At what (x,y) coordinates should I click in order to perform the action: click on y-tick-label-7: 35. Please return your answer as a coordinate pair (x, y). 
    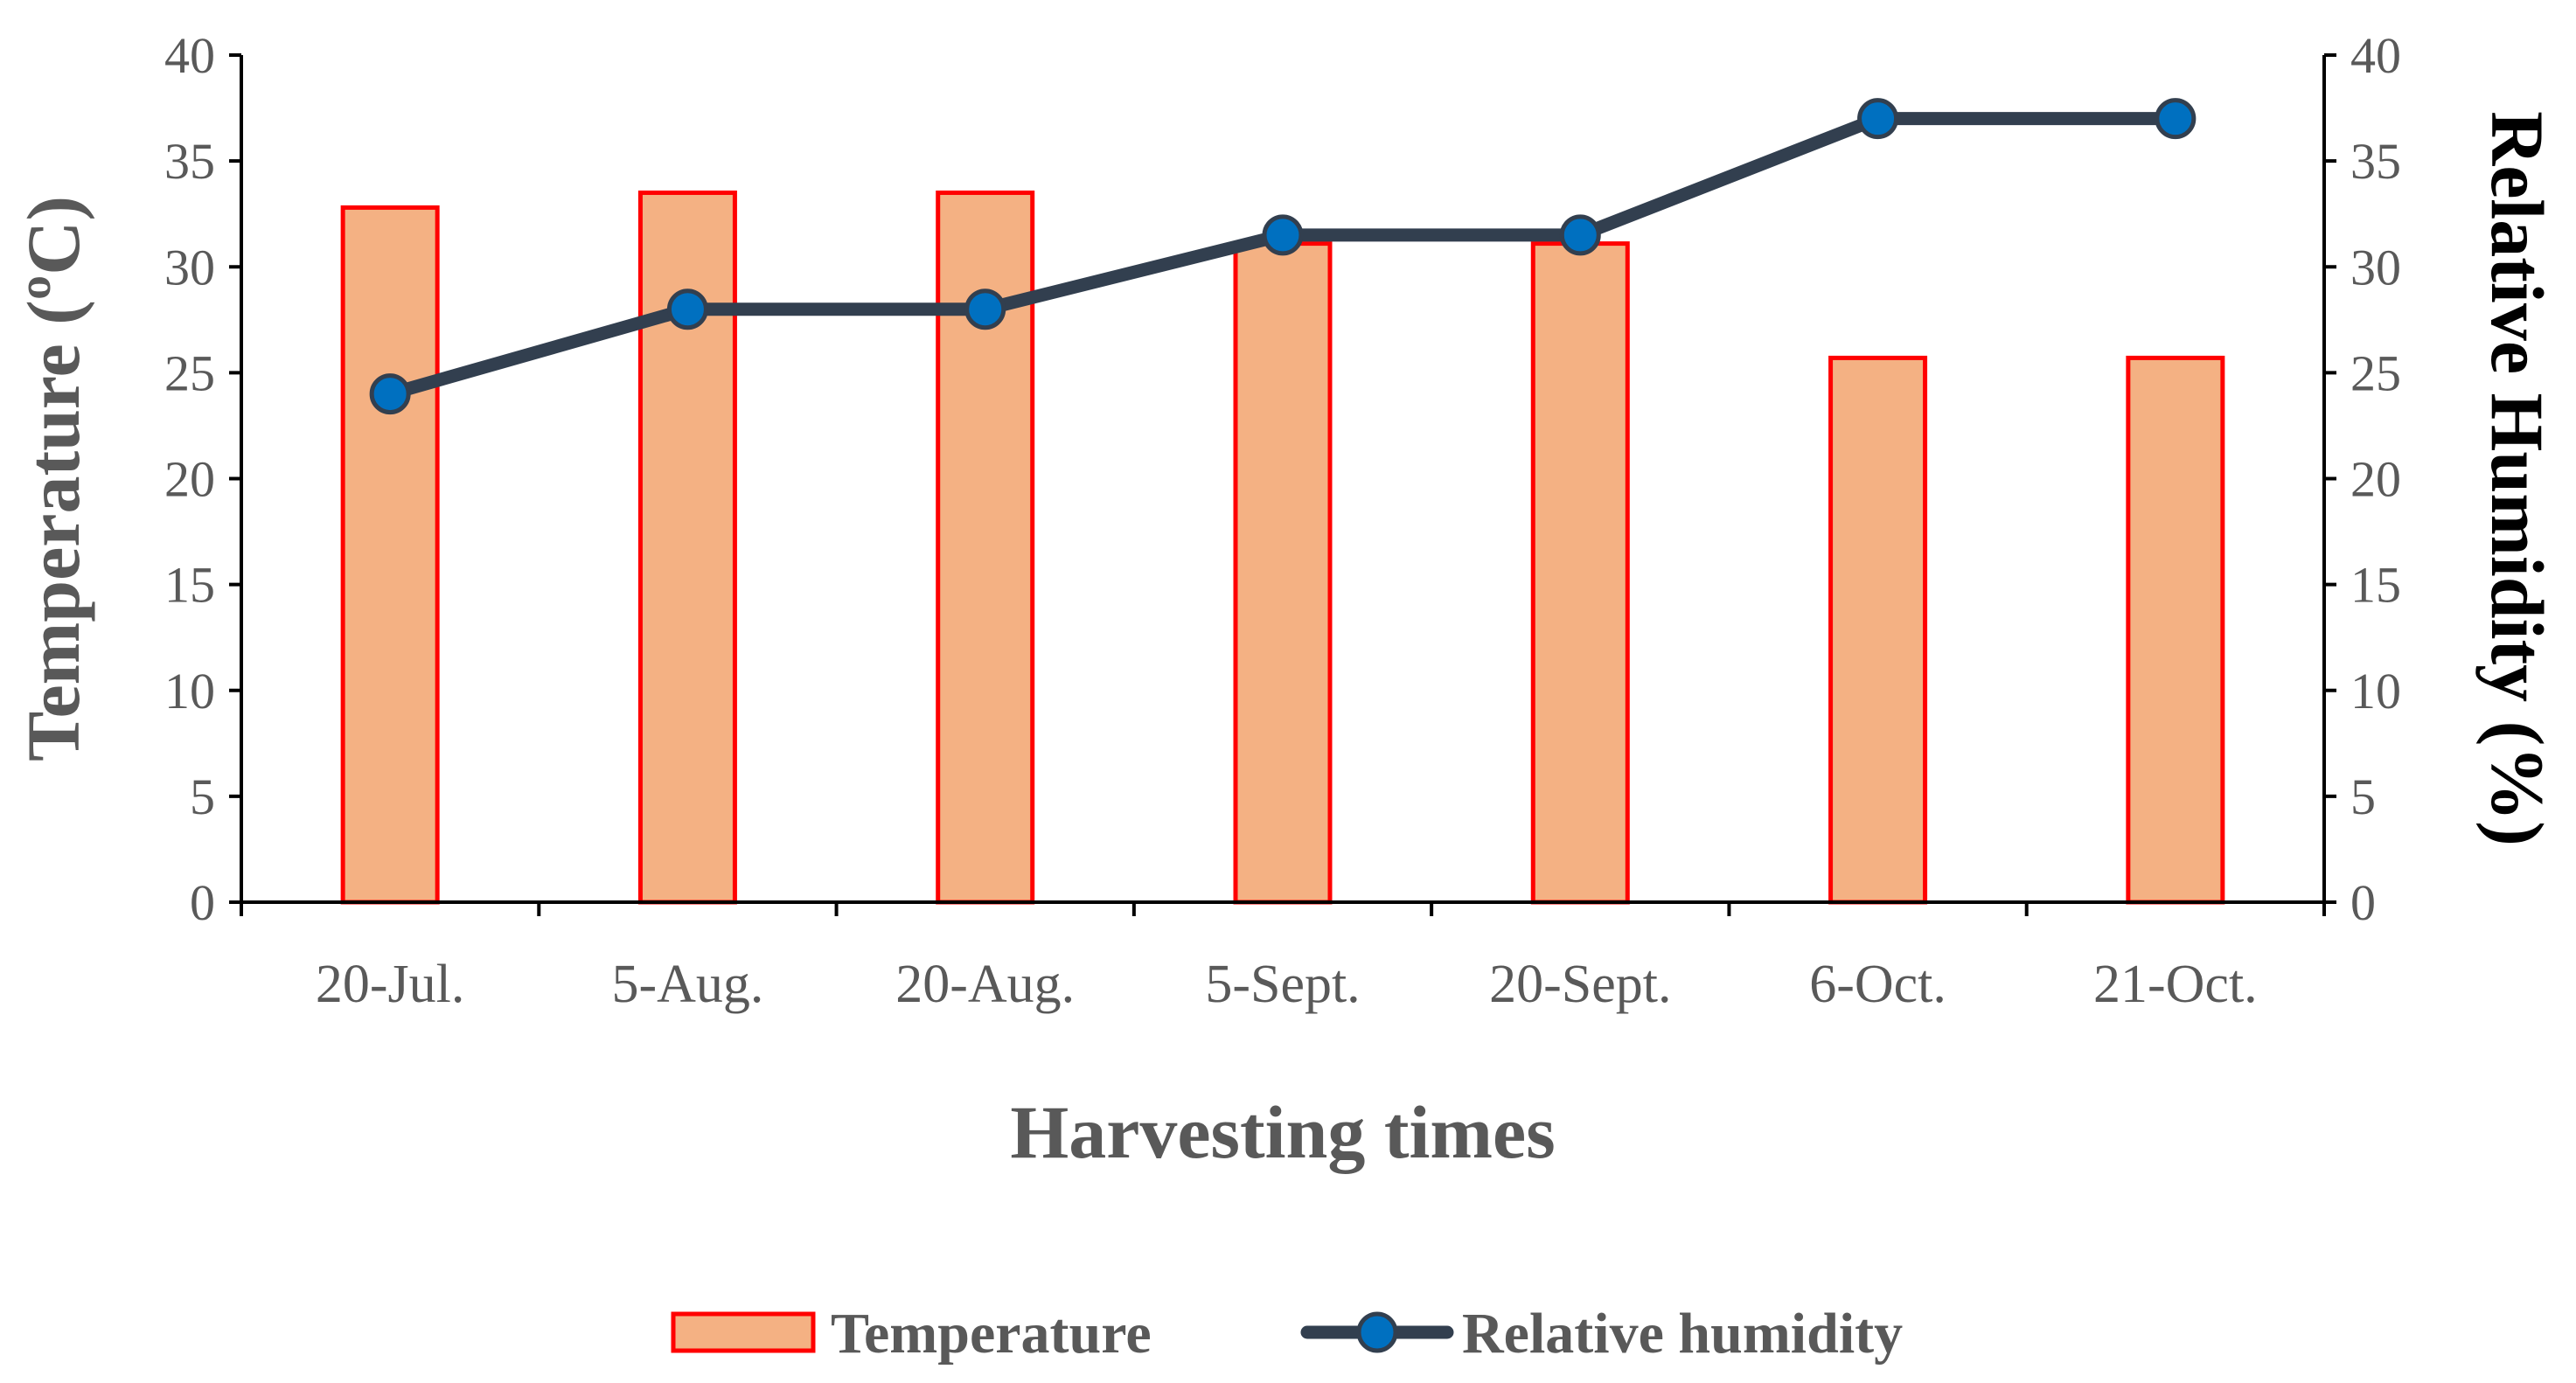
    Looking at the image, I should click on (189, 161).